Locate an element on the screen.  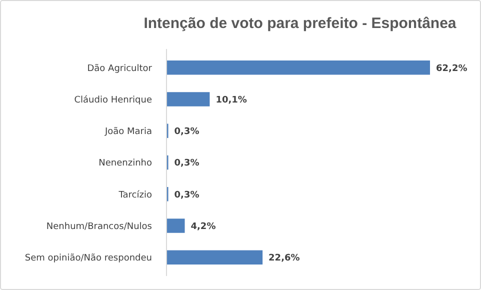
y-tick-label: Dão Agricultor is located at coordinates (119, 69).